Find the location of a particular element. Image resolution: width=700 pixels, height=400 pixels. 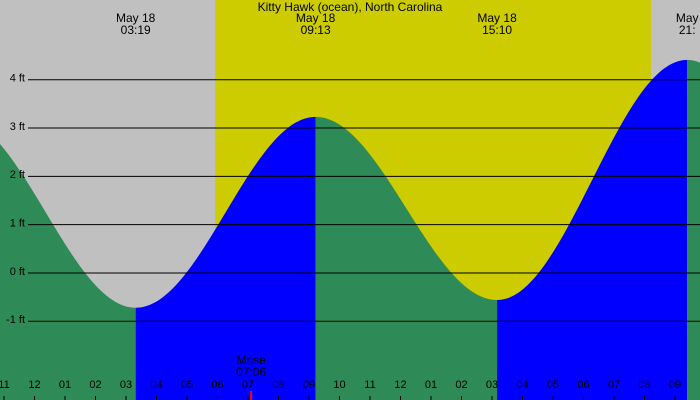

chart-title: Kitty Hawk (ocean), North Carolina is located at coordinates (350, 7).